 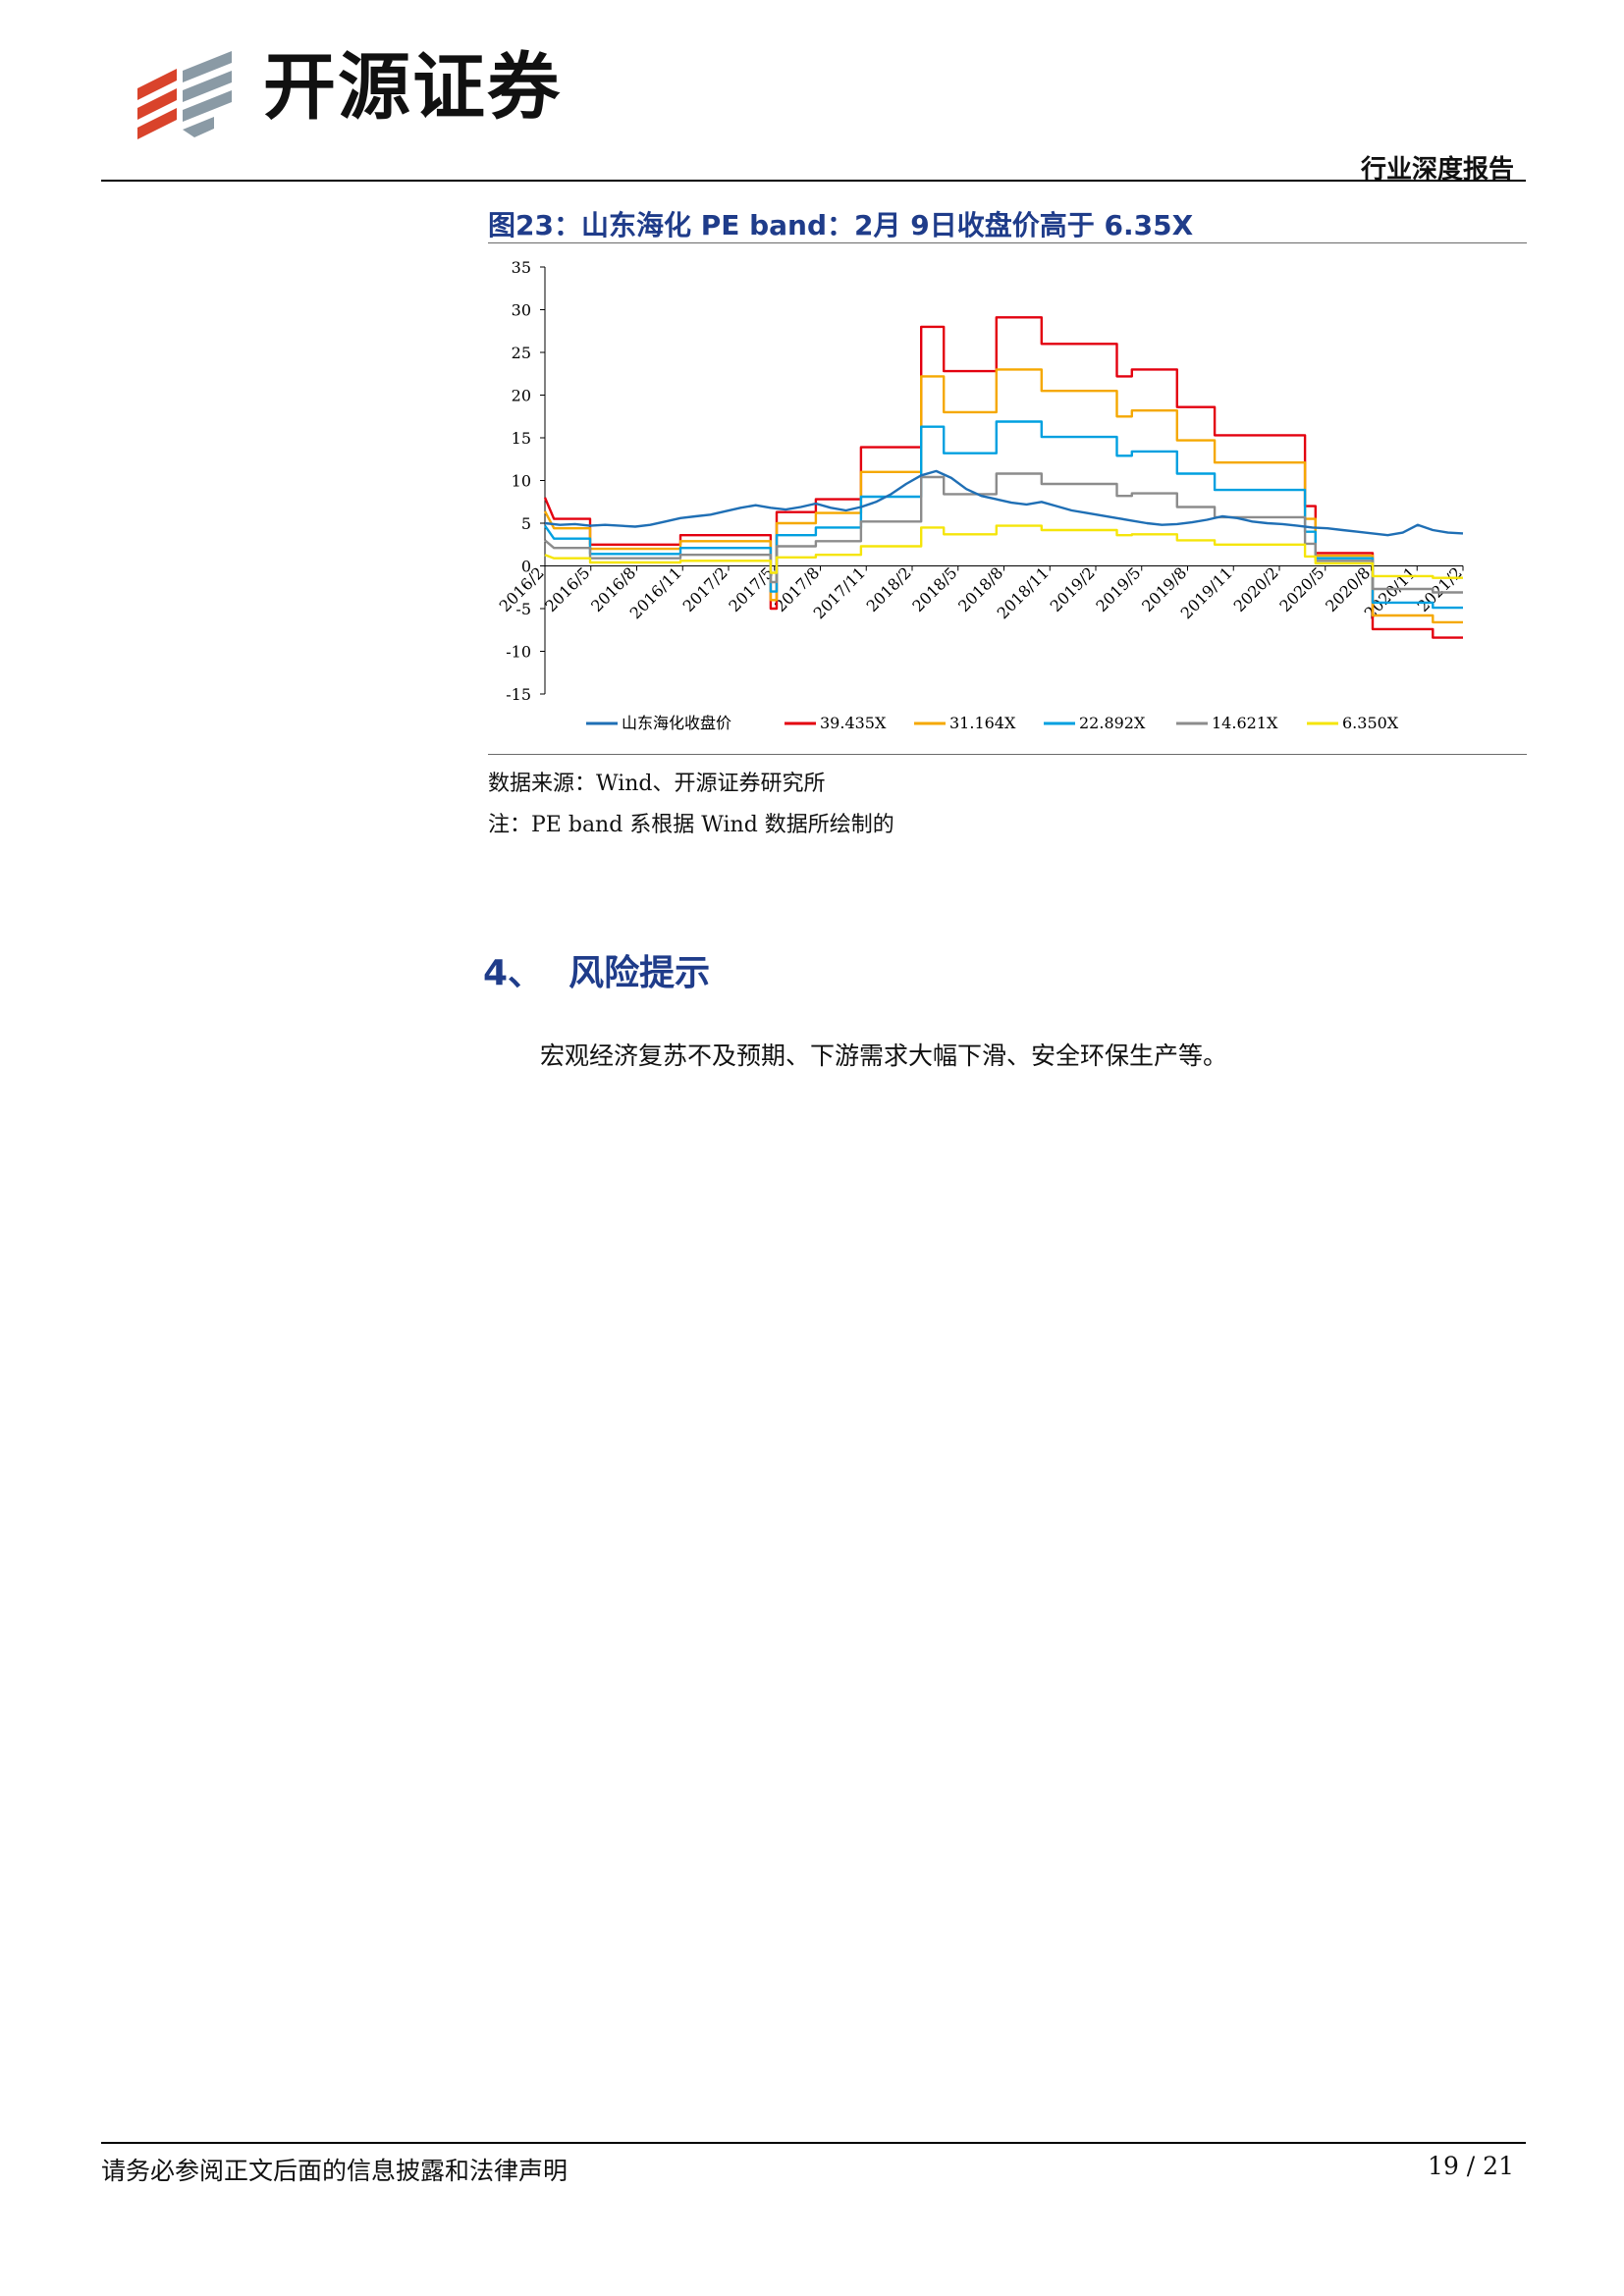 I want to click on section-heading: 4、 风险提示, so click(x=596, y=970).